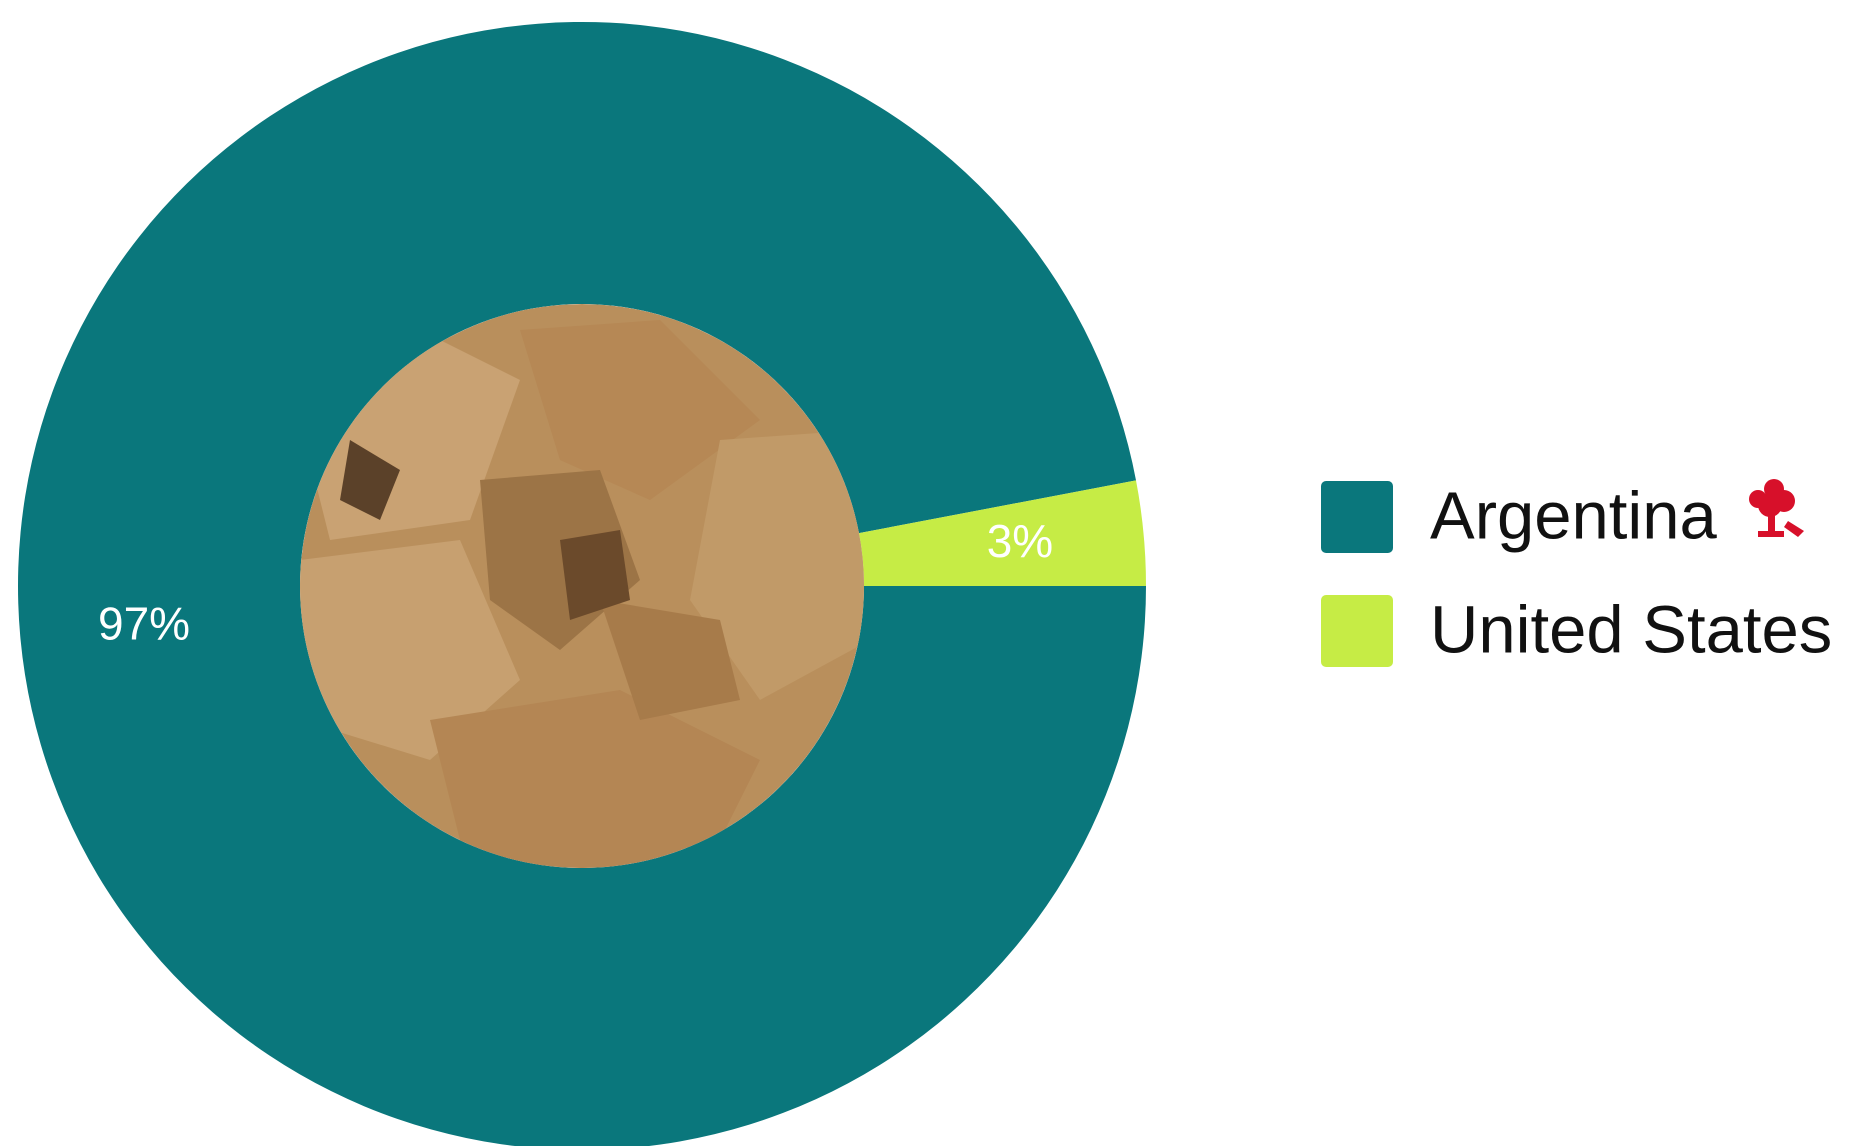 The width and height of the screenshot is (1859, 1146). What do you see at coordinates (1631, 630) in the screenshot?
I see `legend-label: United States` at bounding box center [1631, 630].